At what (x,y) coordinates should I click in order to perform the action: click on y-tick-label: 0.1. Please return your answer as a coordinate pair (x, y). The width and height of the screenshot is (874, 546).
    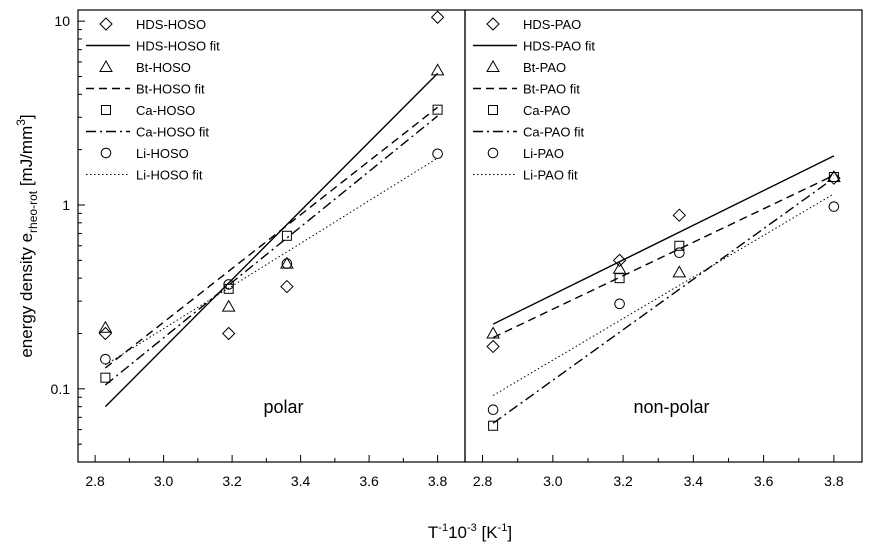
    Looking at the image, I should click on (61, 389).